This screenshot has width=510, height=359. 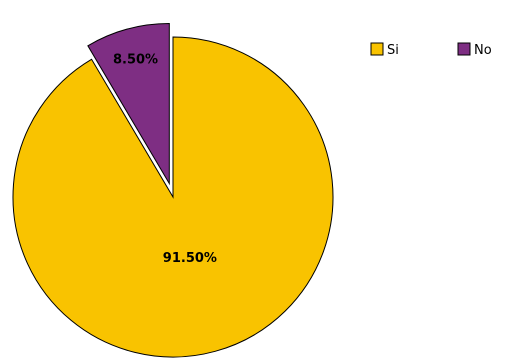 What do you see at coordinates (128, 104) in the screenshot?
I see `pie-slice-no` at bounding box center [128, 104].